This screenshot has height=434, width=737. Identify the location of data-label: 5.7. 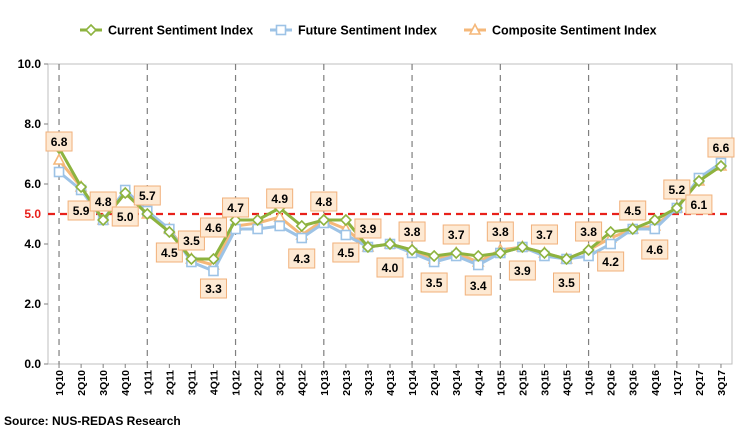
(147, 196).